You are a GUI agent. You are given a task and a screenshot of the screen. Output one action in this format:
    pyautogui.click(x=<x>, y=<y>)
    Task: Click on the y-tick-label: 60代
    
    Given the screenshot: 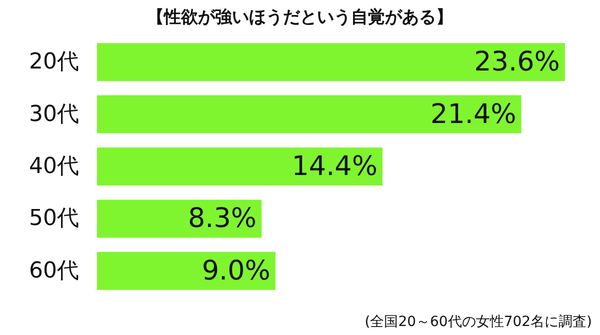 What is the action you would take?
    pyautogui.click(x=54, y=271)
    